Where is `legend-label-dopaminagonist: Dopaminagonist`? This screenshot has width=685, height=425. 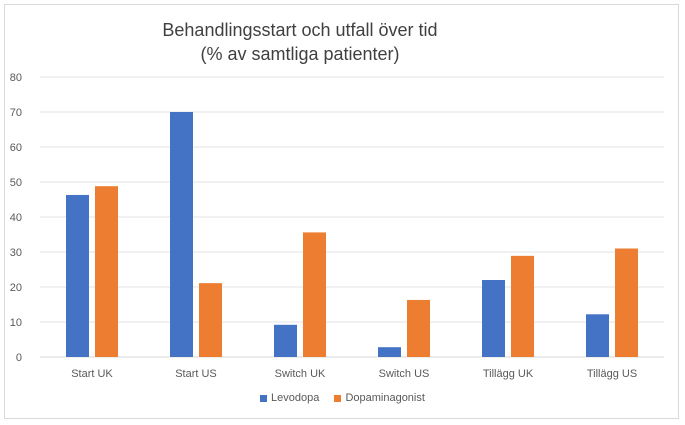 legend-label-dopaminagonist: Dopaminagonist is located at coordinates (385, 398).